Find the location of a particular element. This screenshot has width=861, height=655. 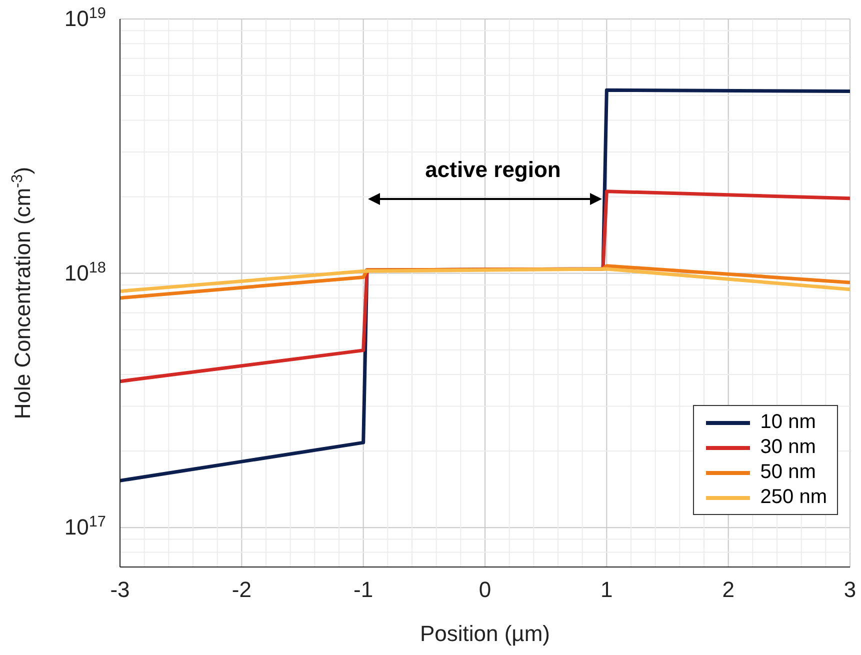

annotation: active region is located at coordinates (493, 169).